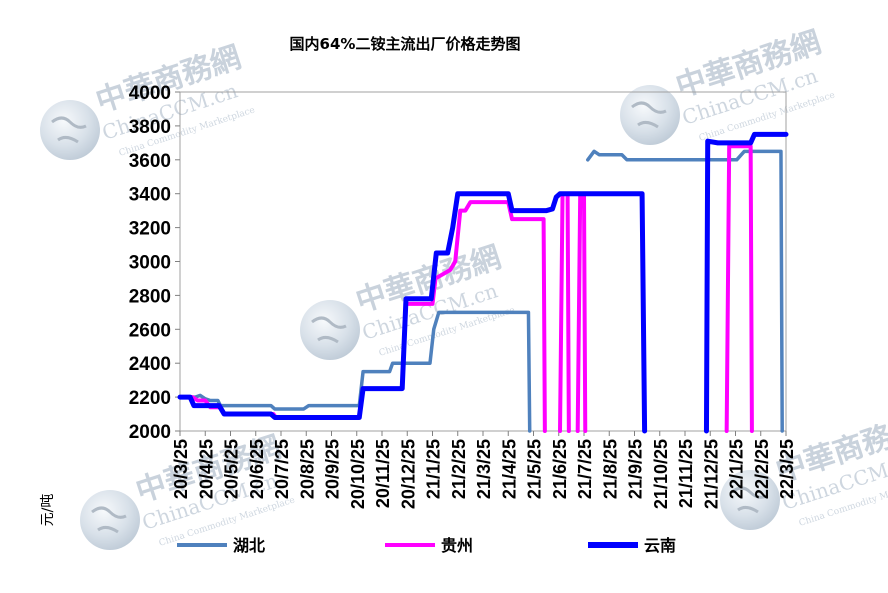  Describe the element at coordinates (48, 510) in the screenshot. I see `y-axis-label: 元/吨` at that location.